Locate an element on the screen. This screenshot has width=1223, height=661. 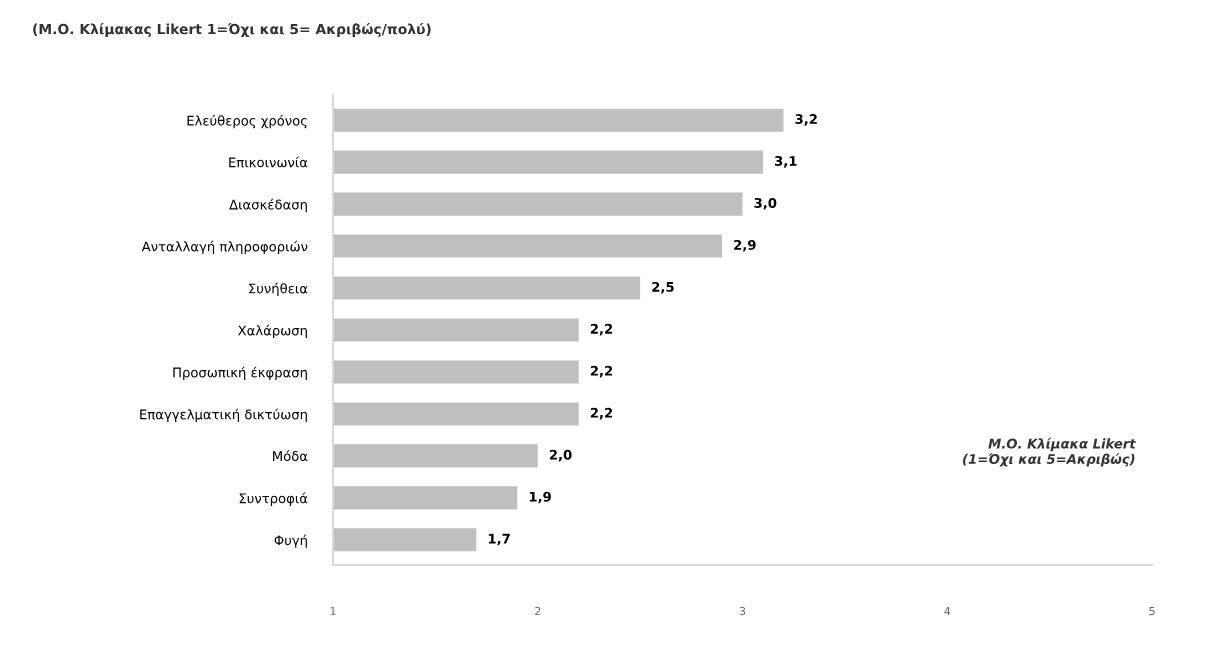
annotation: Μ.Ο. Κλίμακα Likert (1=Όχι και 5=Ακριβώς) is located at coordinates (1050, 452).